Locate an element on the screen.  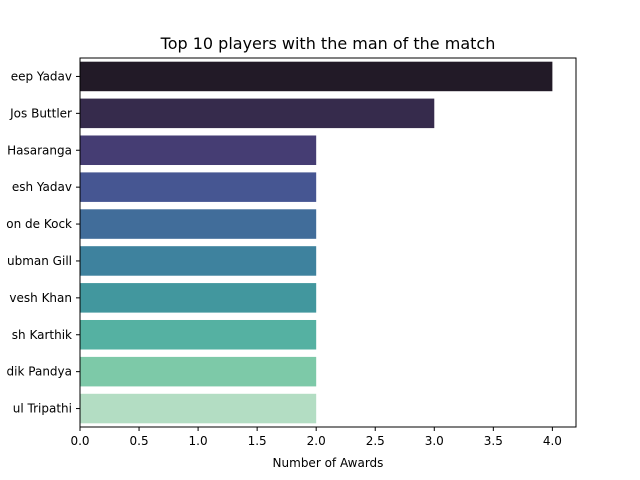
y-tick-label: Jos Buttler is located at coordinates (40, 113).